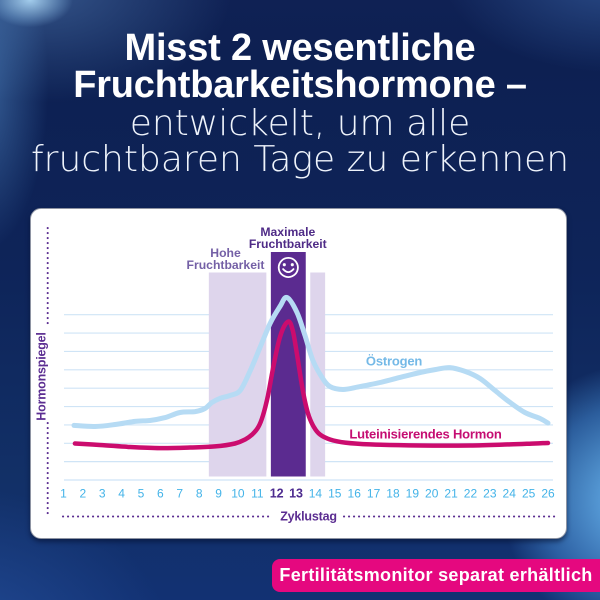  I want to click on x-tick-19: 19, so click(413, 494).